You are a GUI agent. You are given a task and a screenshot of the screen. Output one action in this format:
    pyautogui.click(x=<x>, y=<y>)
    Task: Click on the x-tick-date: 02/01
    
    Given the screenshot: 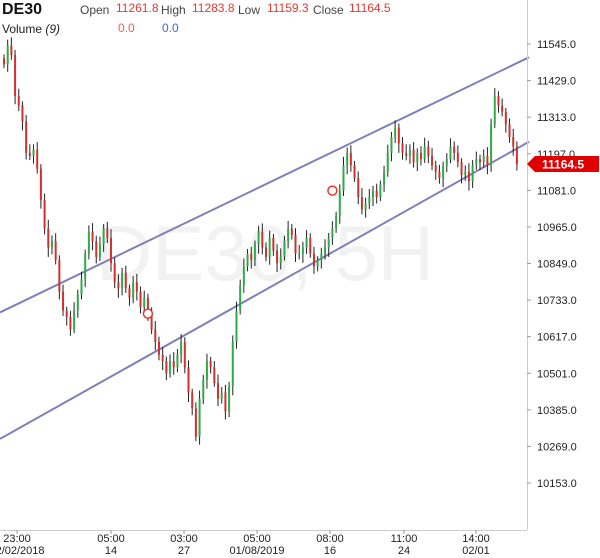 What is the action you would take?
    pyautogui.click(x=476, y=551)
    